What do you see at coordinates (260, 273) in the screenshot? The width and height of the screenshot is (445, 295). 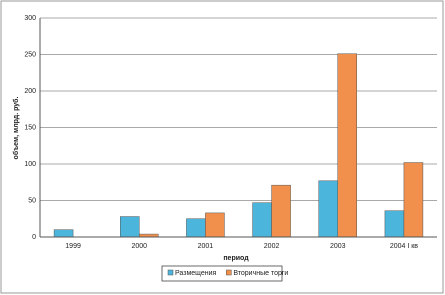 I see `legend-label: Вторичные торги` at bounding box center [260, 273].